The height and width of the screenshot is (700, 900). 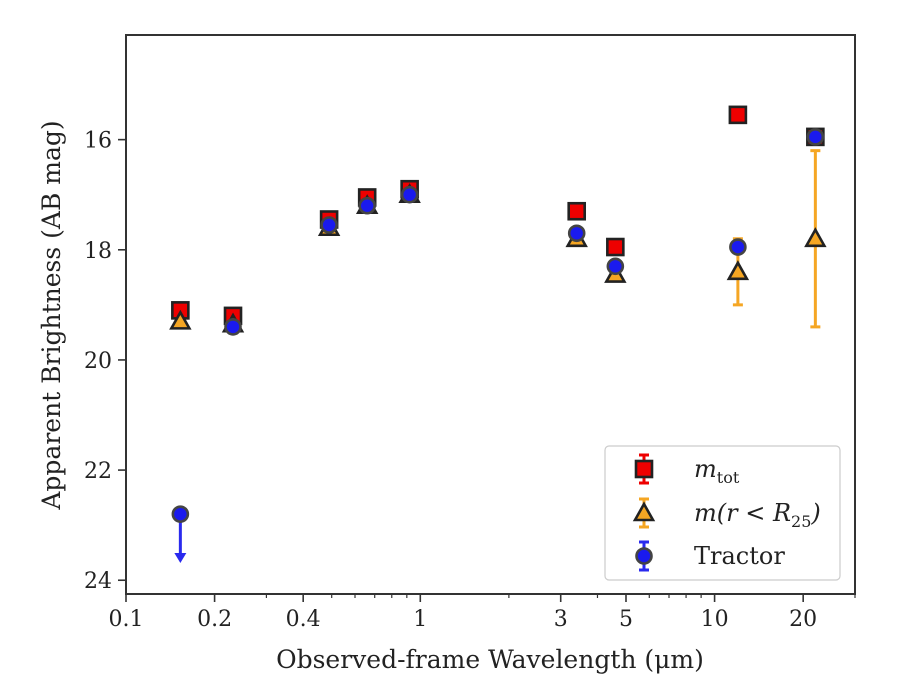 What do you see at coordinates (98, 141) in the screenshot?
I see `y-tick-label: 16` at bounding box center [98, 141].